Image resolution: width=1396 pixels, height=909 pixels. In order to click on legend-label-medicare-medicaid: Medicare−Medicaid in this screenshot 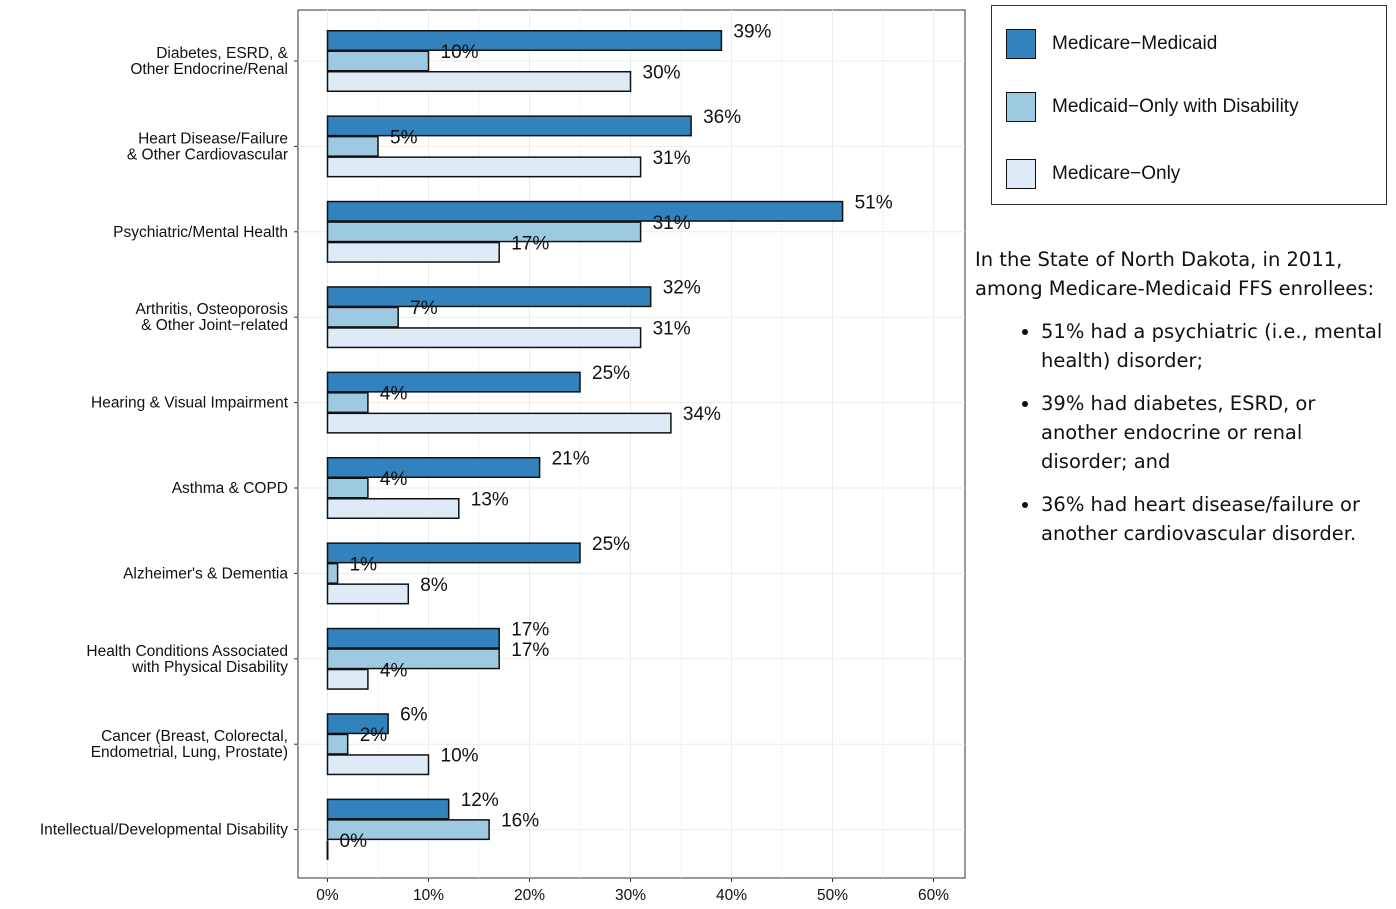, I will do `click(1135, 43)`.